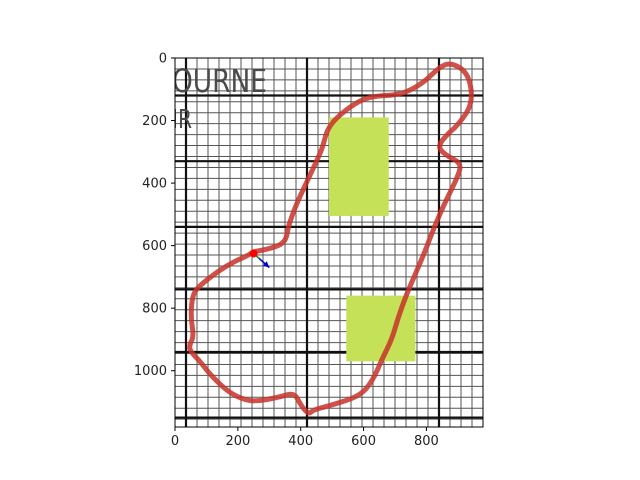 The image size is (640, 480). Describe the element at coordinates (154, 184) in the screenshot. I see `y-tick-label: 400` at that location.